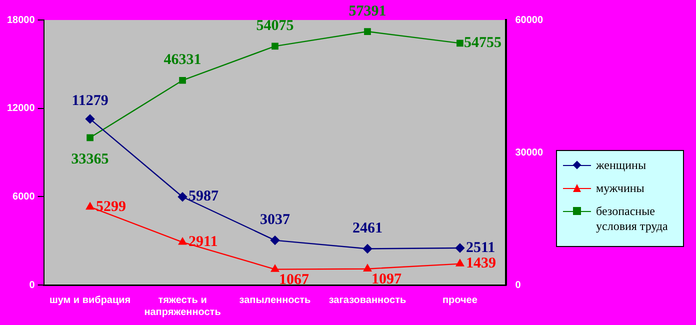 Image resolution: width=696 pixels, height=325 pixels. What do you see at coordinates (111, 206) in the screenshot?
I see `data-label: 5299` at bounding box center [111, 206].